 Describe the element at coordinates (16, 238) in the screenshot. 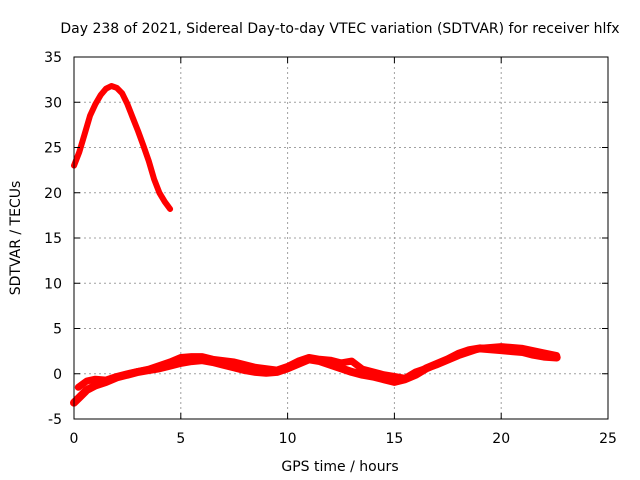

I see `y-axis-label: SDTVAR / TECUs` at that location.